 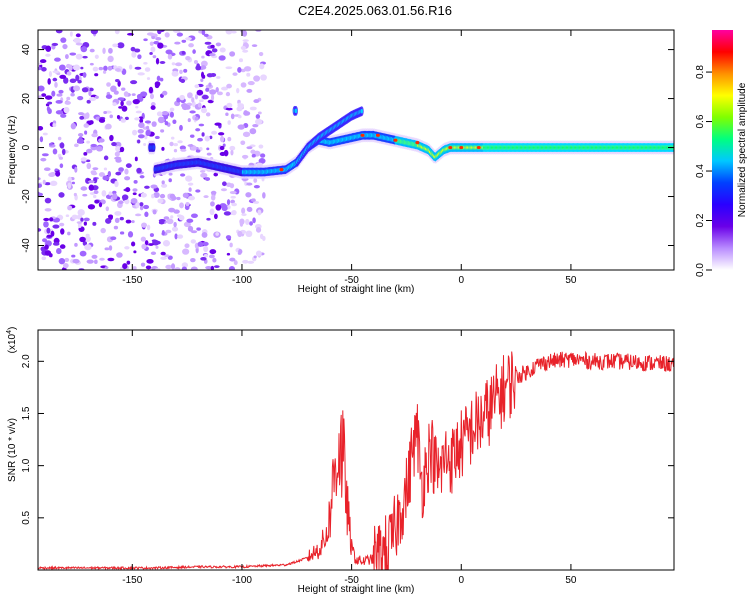 I want to click on x-tick-label: 50, so click(x=571, y=580).